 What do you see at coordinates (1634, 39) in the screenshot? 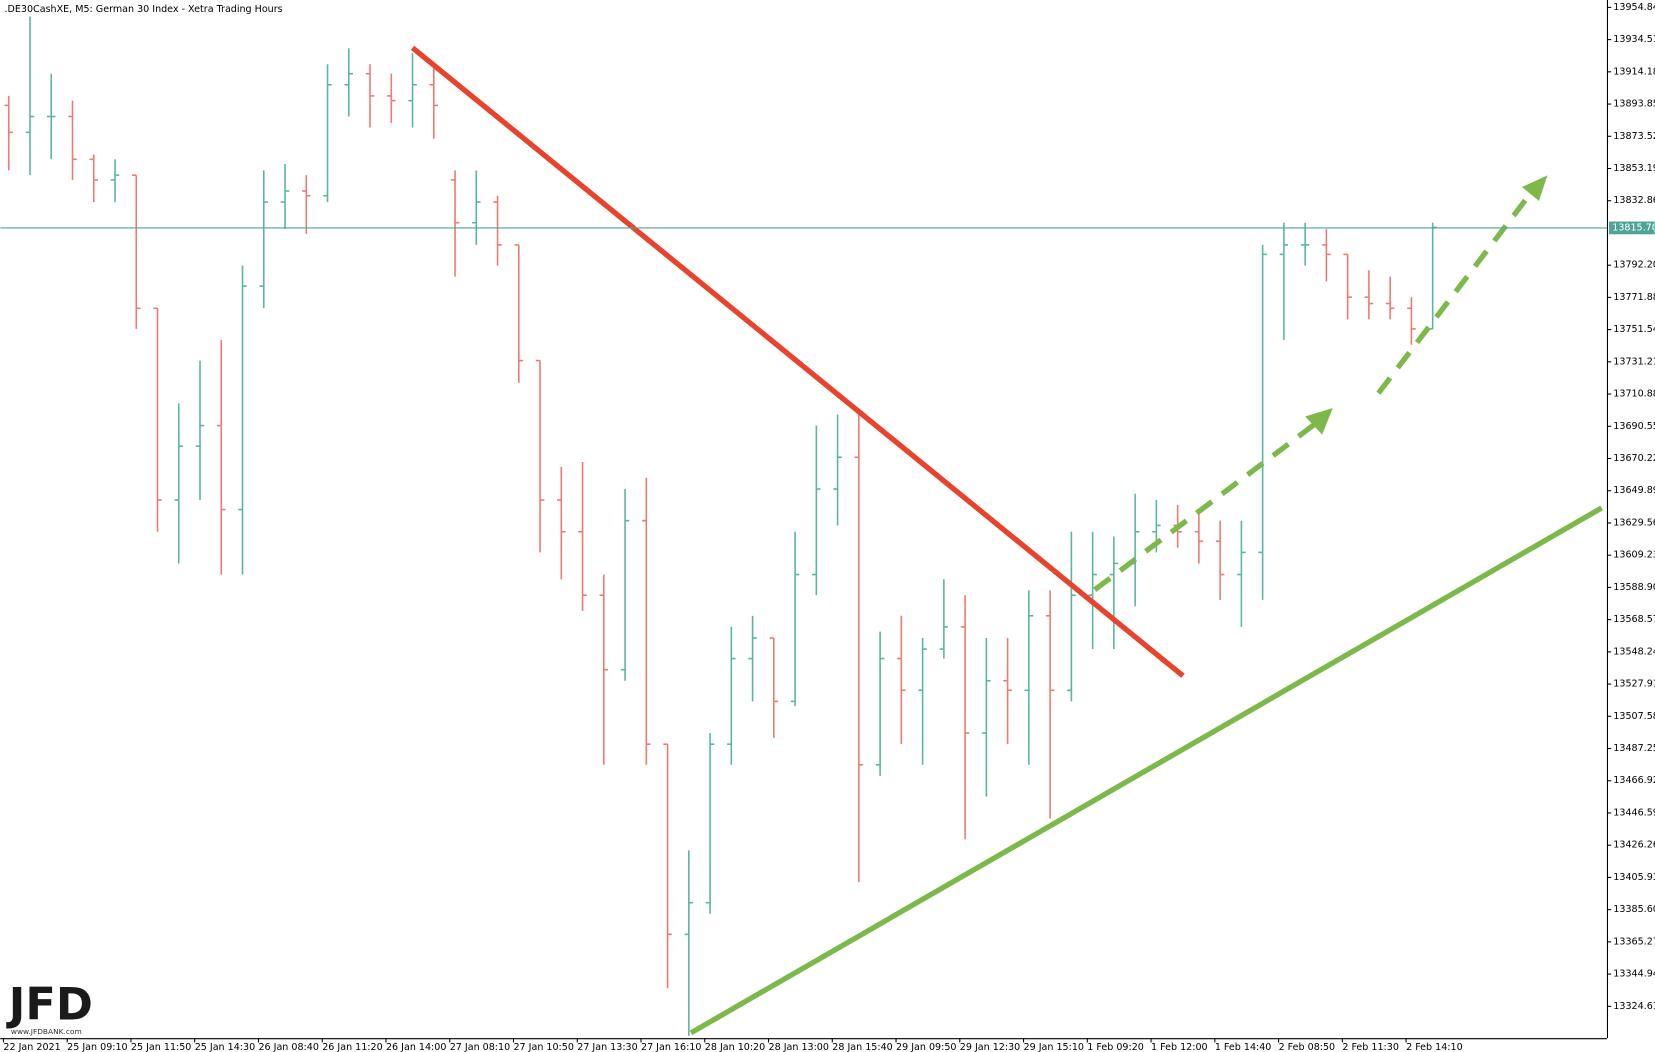
I see `y-tick-label: 13934.51` at bounding box center [1634, 39].